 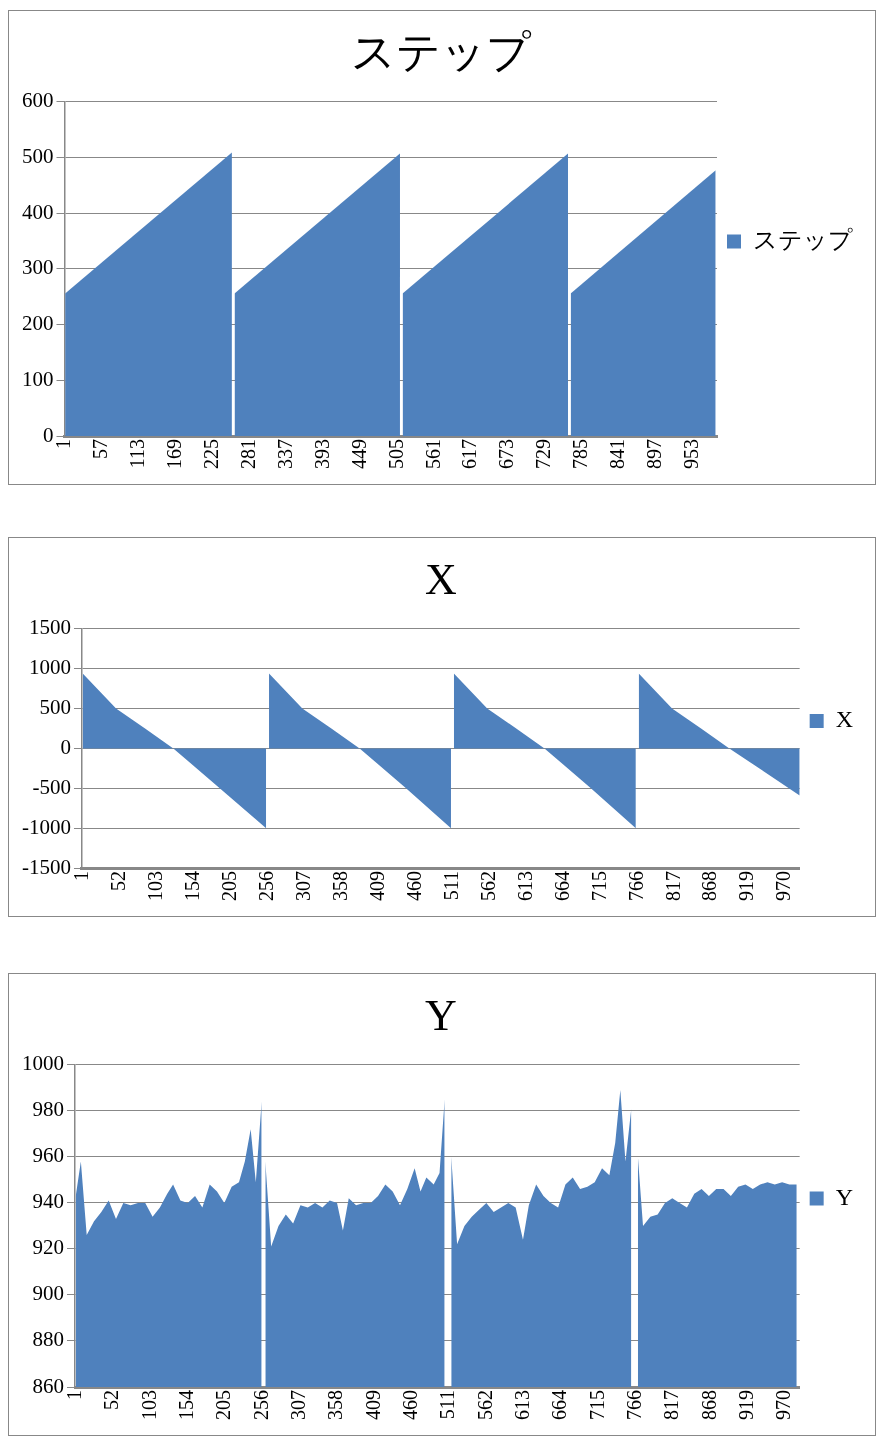 I want to click on y-tick-label: -500, so click(x=51, y=786).